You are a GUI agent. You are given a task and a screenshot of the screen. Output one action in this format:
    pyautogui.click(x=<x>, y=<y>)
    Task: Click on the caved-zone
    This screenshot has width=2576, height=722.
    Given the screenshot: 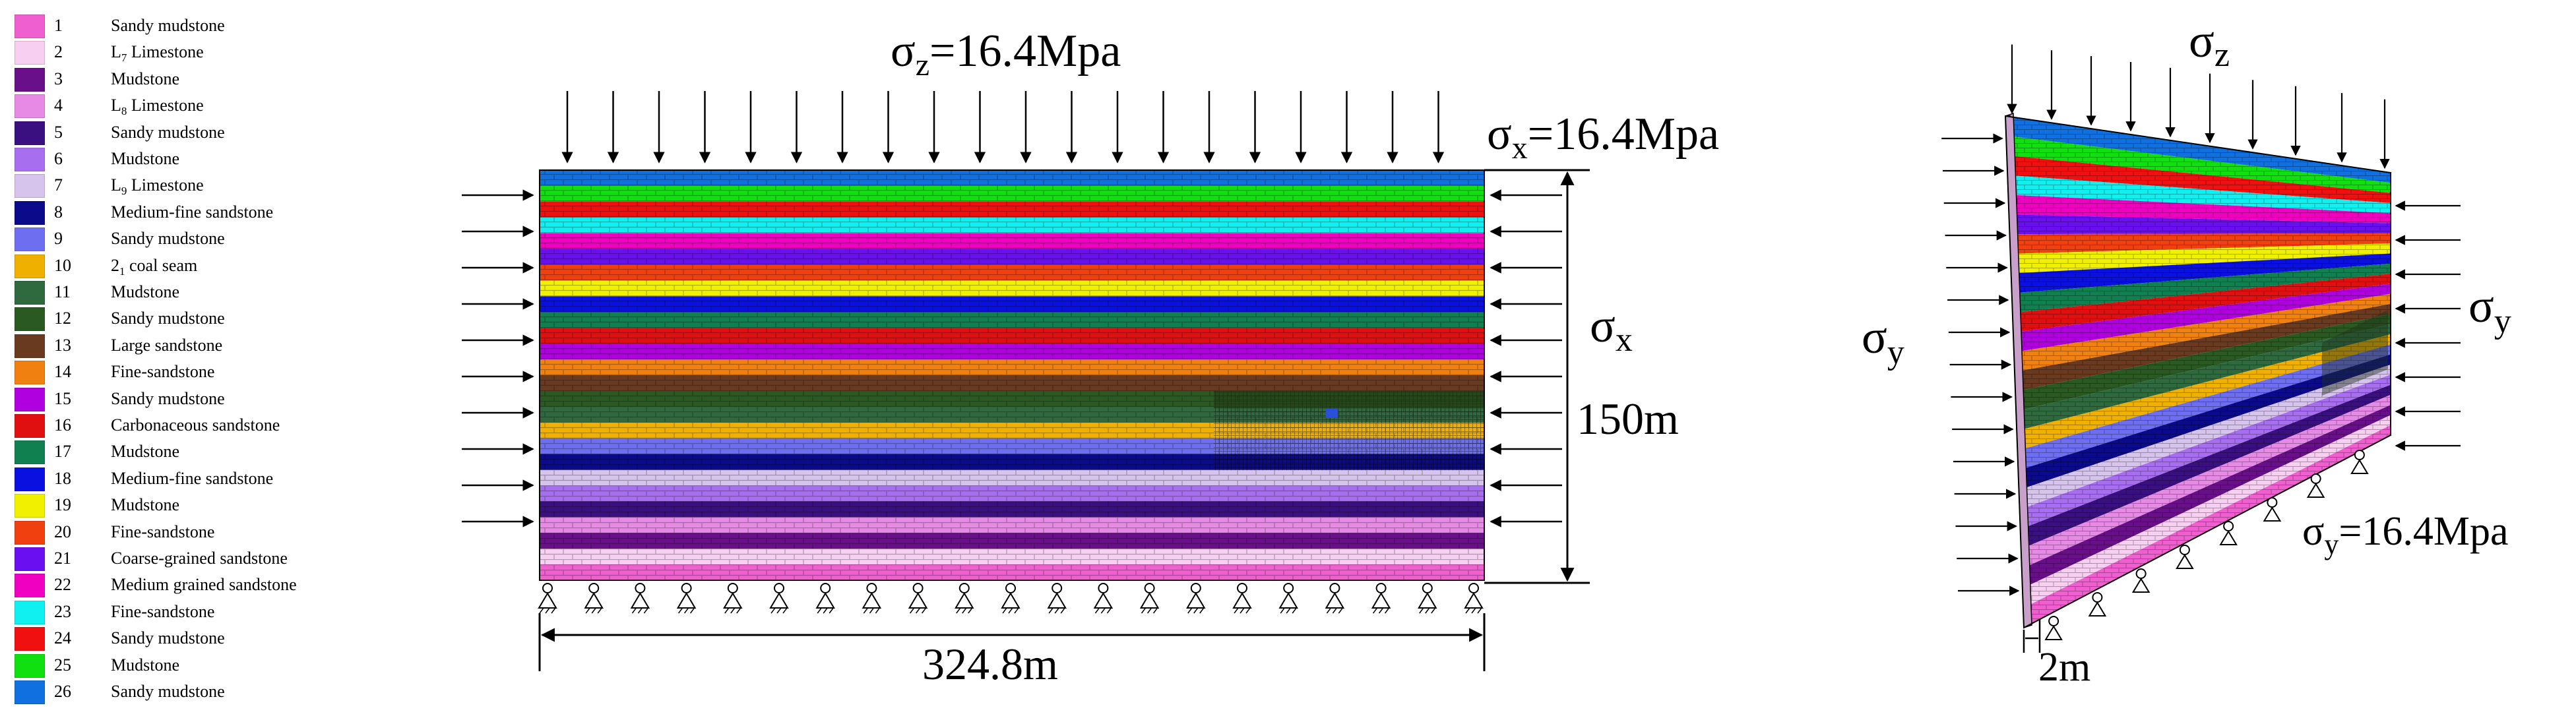 What is the action you would take?
    pyautogui.click(x=1349, y=399)
    